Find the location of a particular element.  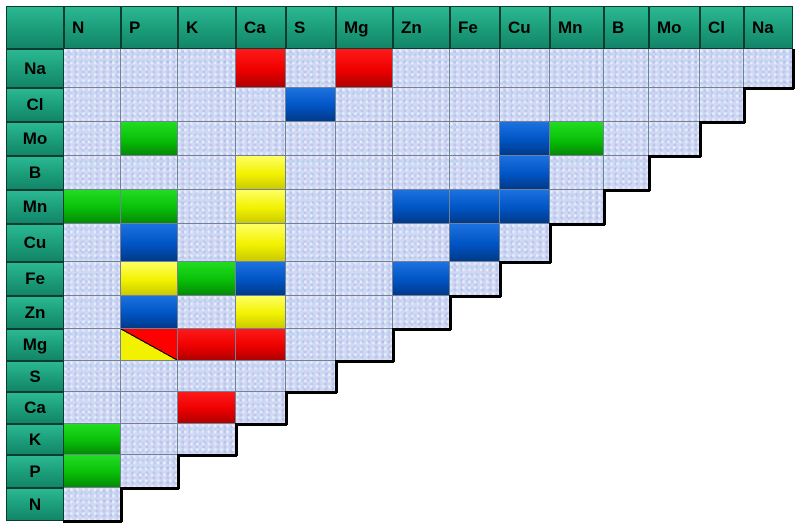

cell-mo-p is located at coordinates (149, 139).